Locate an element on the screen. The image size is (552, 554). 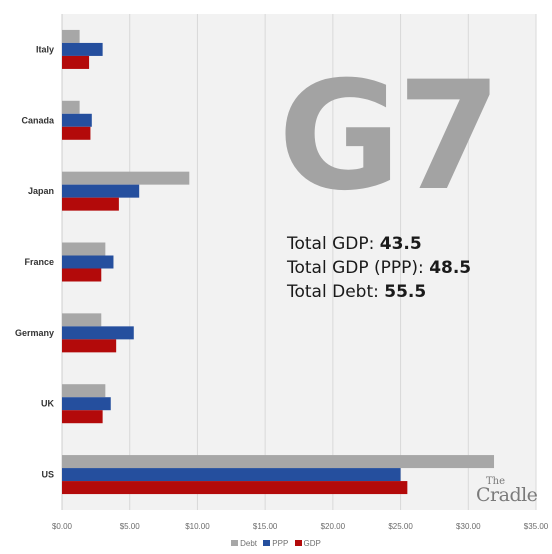
total-debt-label: Total Debt: is located at coordinates (336, 292).